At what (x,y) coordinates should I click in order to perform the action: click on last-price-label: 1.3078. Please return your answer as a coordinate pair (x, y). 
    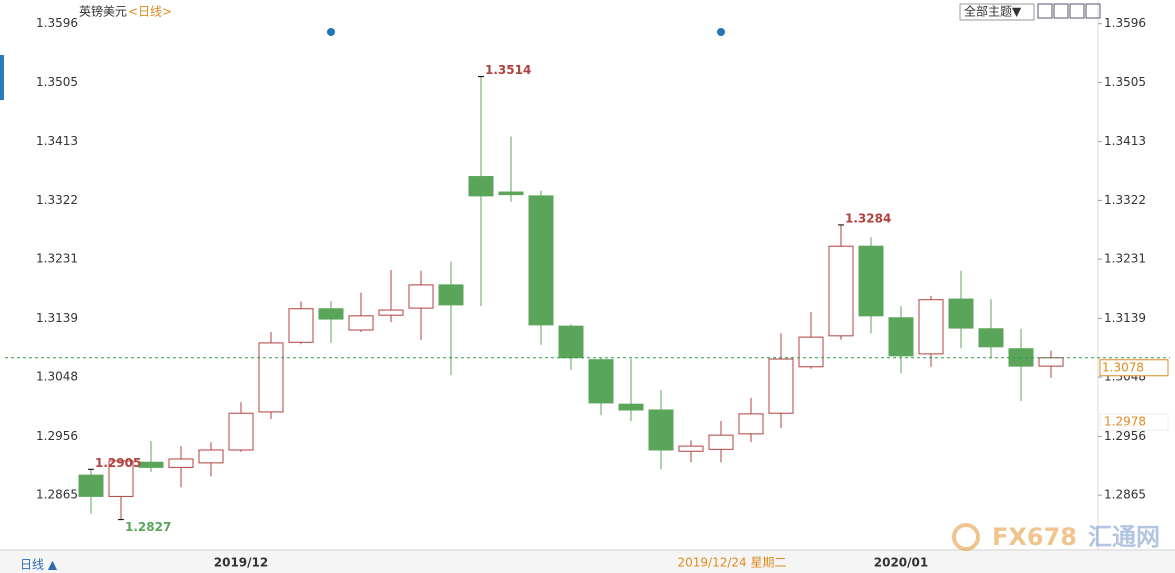
    Looking at the image, I should click on (1123, 367).